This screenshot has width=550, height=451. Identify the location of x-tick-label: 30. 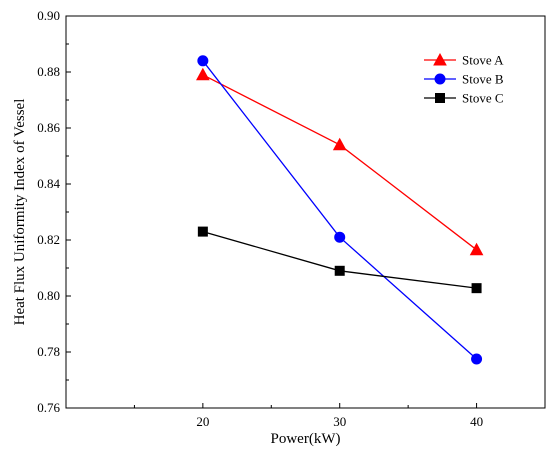
(339, 421).